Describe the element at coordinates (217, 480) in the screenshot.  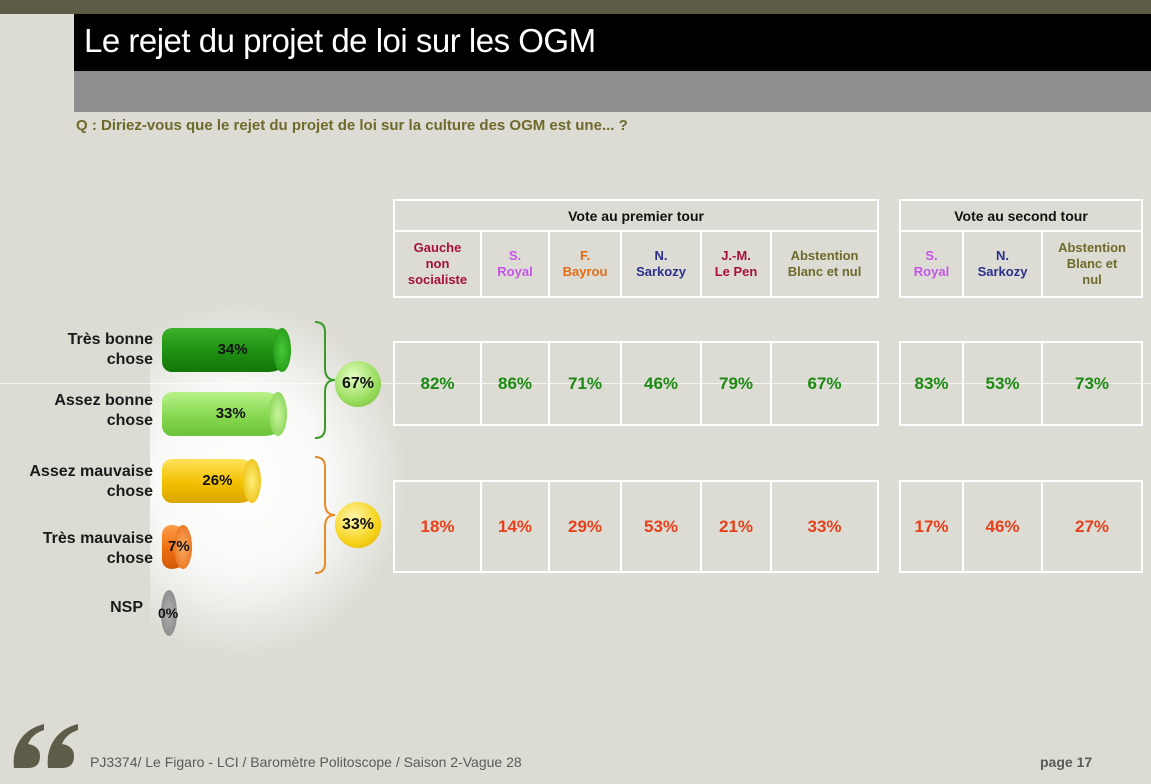
I see `bar-value-label: 26%` at that location.